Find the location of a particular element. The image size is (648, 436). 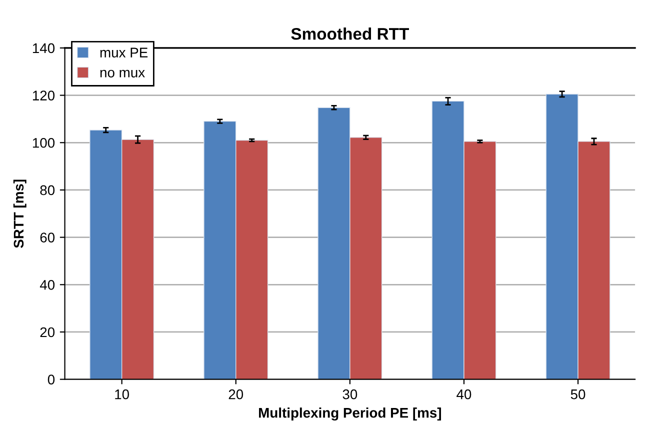

x-tick-label: 50 is located at coordinates (578, 394).